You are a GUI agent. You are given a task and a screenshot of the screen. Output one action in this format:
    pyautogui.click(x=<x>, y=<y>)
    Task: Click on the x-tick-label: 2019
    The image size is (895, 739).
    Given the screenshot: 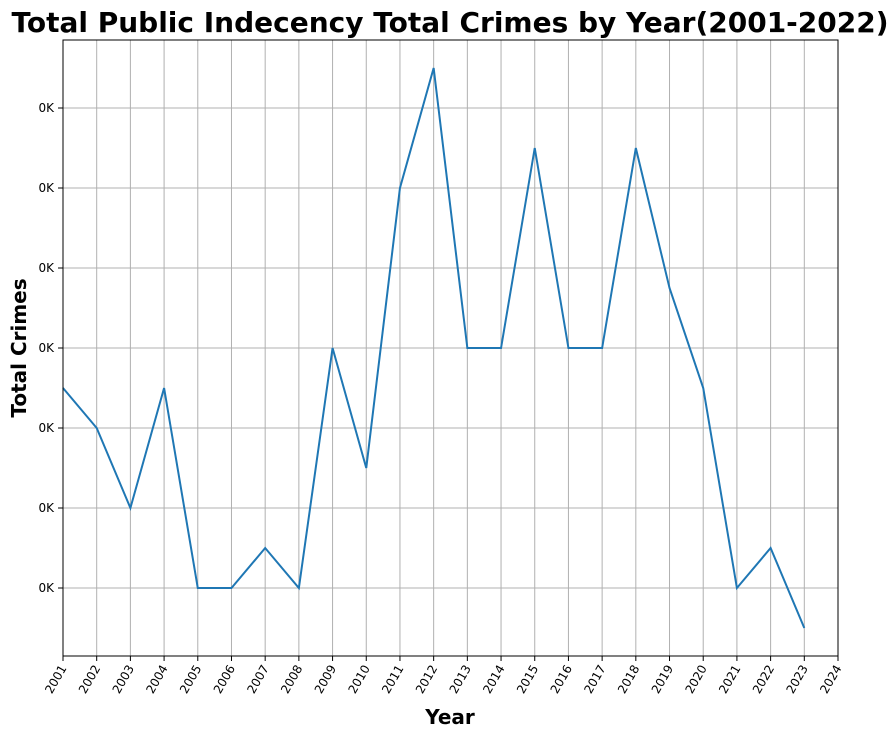 What is the action you would take?
    pyautogui.click(x=662, y=679)
    